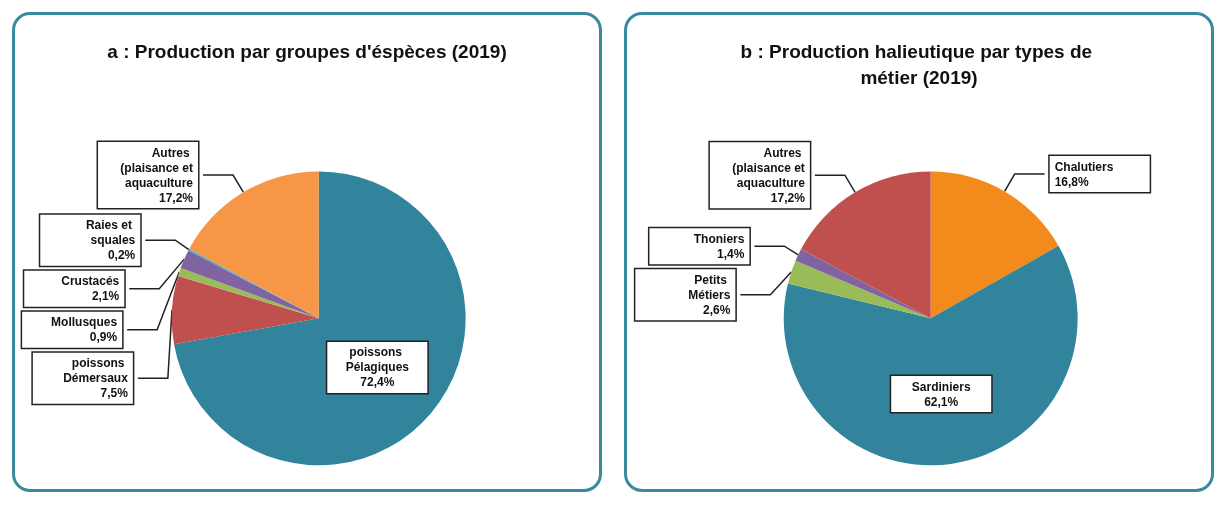 The image size is (1228, 508). I want to click on data-label: 2,1%, so click(105, 296).